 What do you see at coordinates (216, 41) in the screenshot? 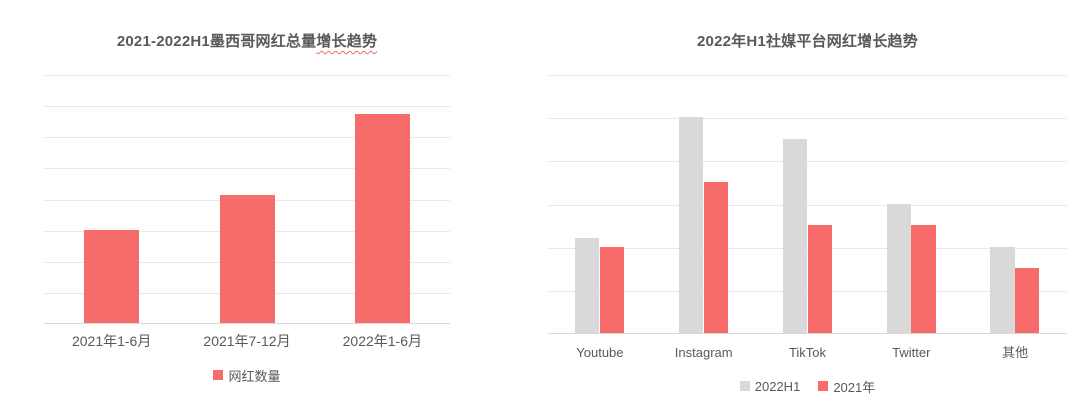
I see `chart-title-text: 2021-2022H1墨西哥网红总量` at bounding box center [216, 41].